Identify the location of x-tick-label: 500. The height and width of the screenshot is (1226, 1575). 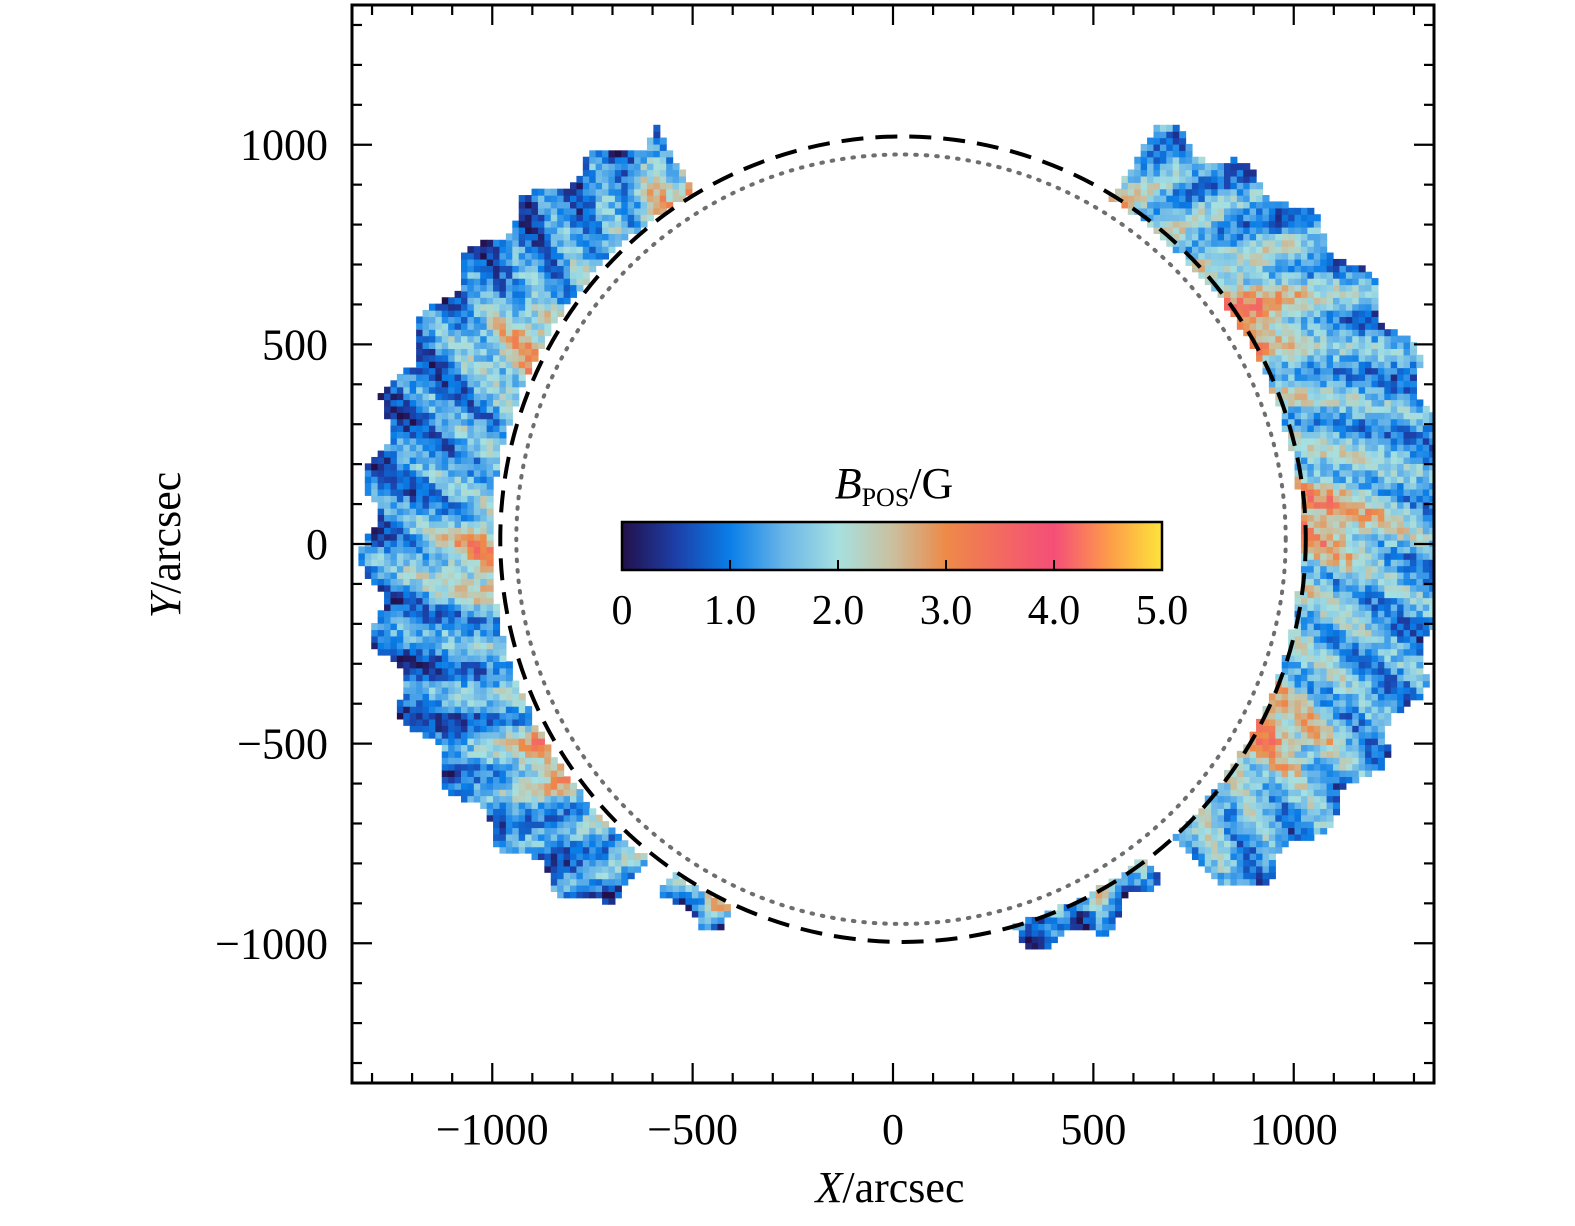
(1093, 1129).